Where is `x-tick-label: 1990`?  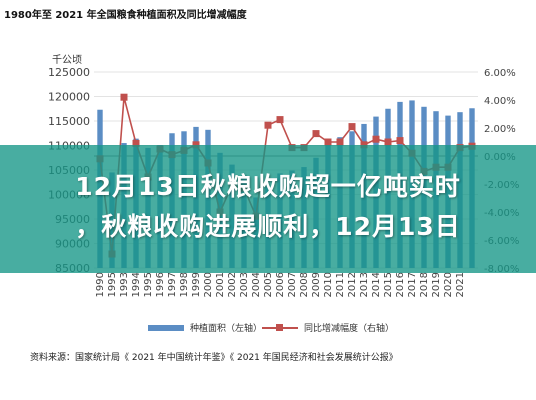
x-tick-label: 1990 is located at coordinates (100, 284).